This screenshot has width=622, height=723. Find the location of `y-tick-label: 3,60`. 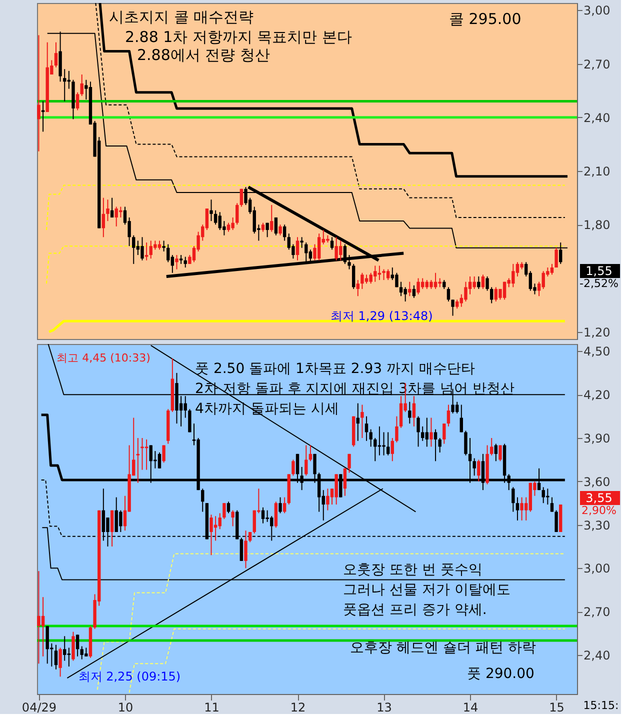

y-tick-label: 3,60 is located at coordinates (597, 481).